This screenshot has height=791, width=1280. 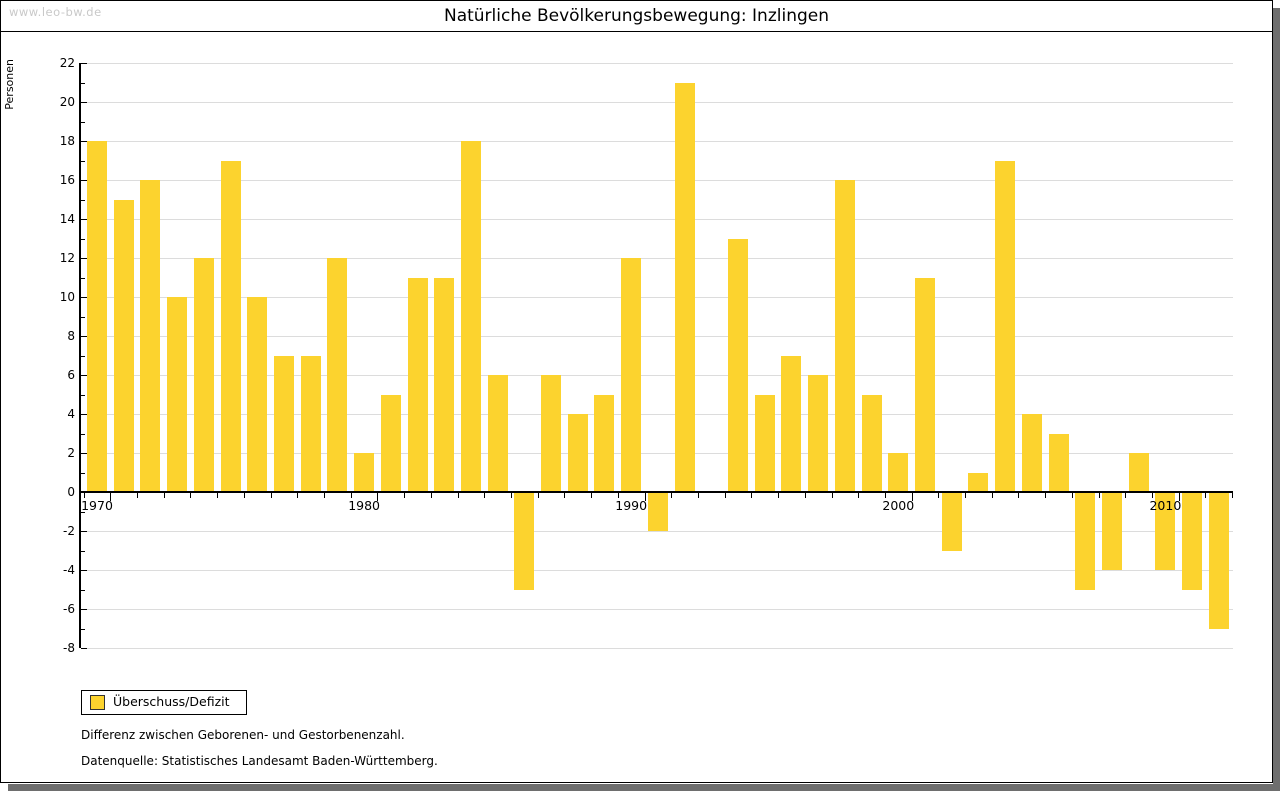 I want to click on y-axis-label--4: -4, so click(x=69, y=570).